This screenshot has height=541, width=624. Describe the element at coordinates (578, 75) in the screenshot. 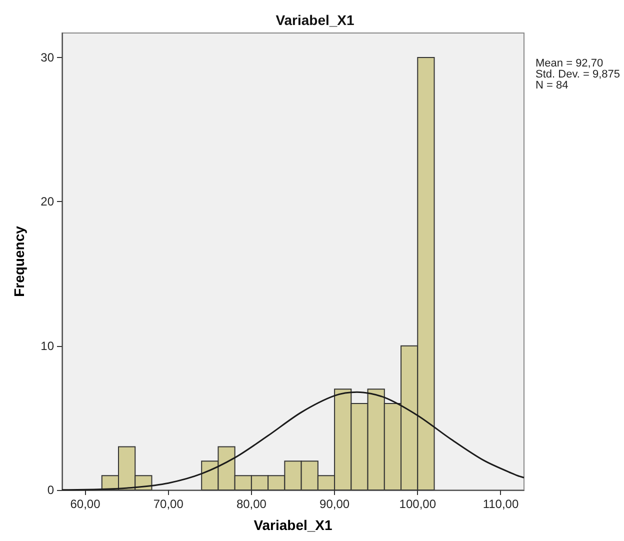

I see `text: Mean = 92,70 Std. Dev. = 9,875 N = 84` at that location.